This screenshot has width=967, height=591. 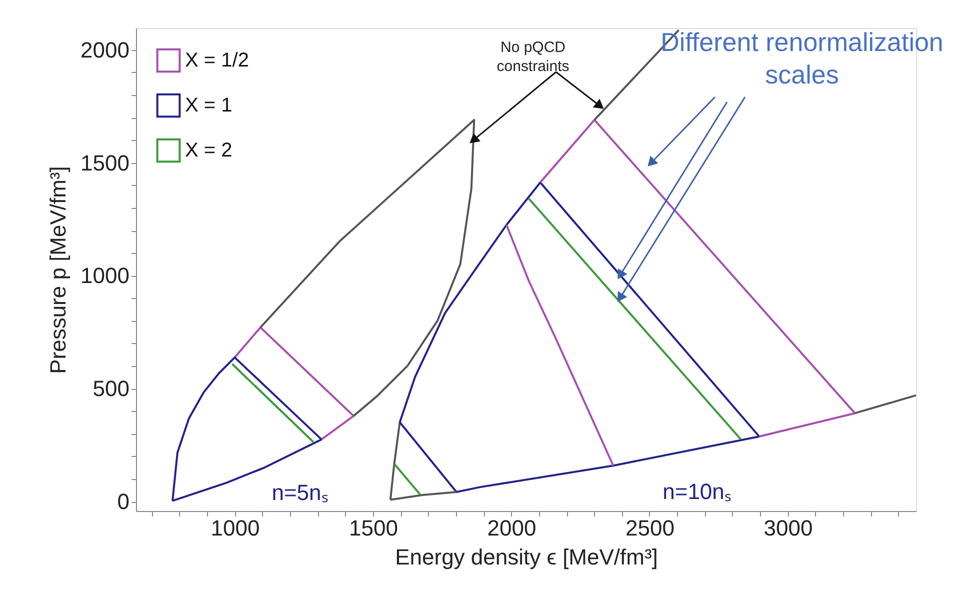 I want to click on y-tick-label: 2000, so click(x=105, y=49).